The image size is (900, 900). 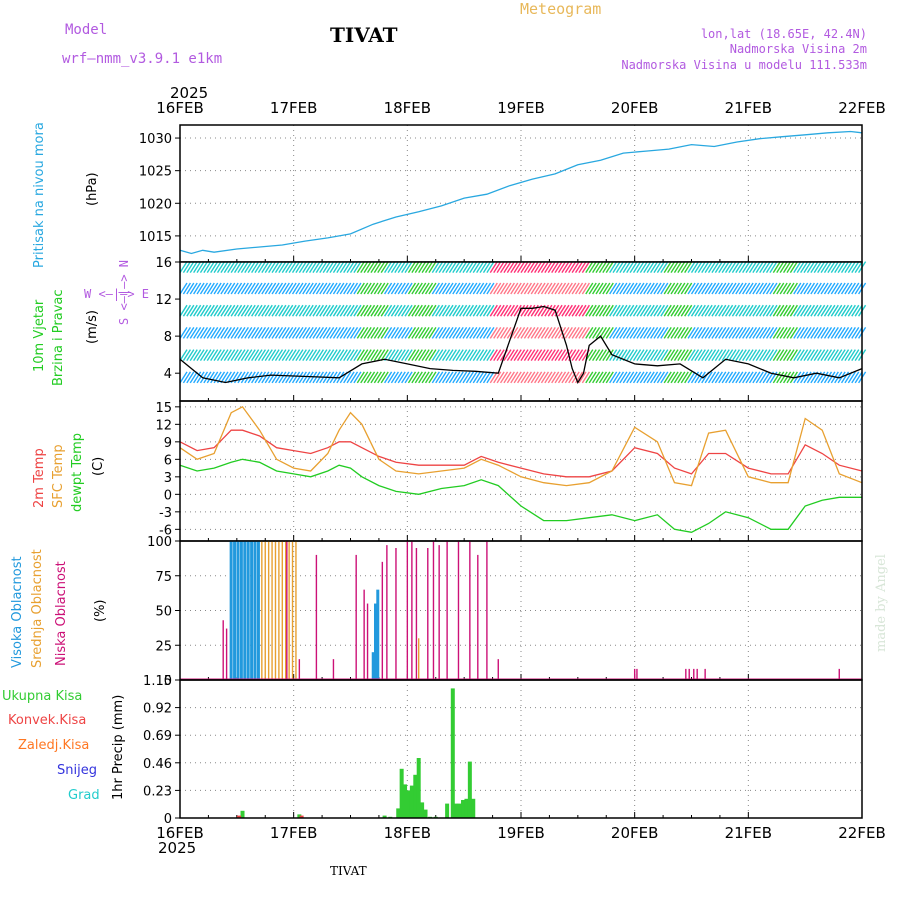 I want to click on cloud-mid-label: Srednja Oblacnost, so click(x=37, y=608).